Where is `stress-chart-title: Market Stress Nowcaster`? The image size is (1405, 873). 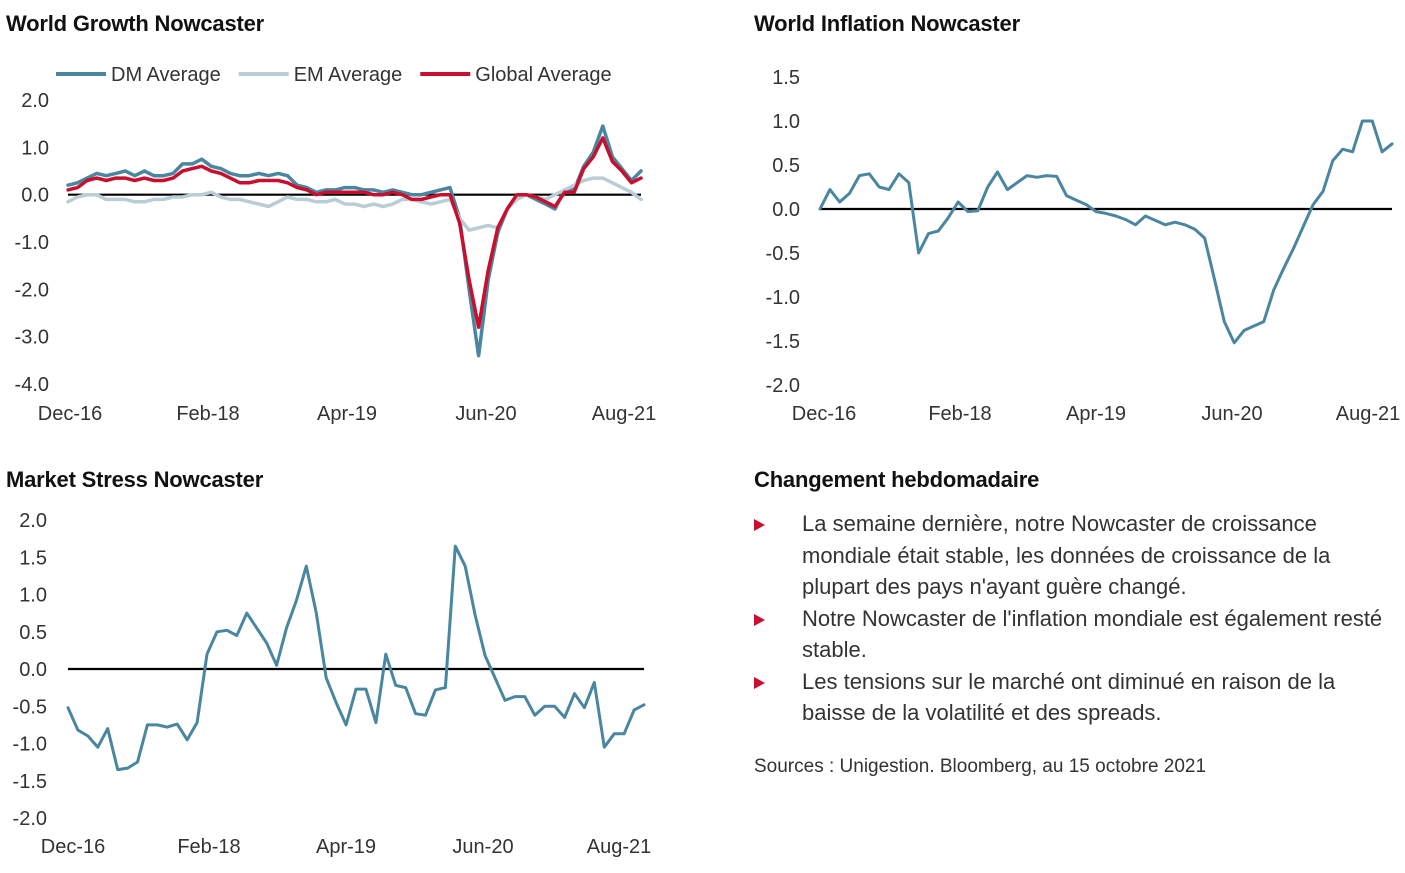
stress-chart-title: Market Stress Nowcaster is located at coordinates (135, 479).